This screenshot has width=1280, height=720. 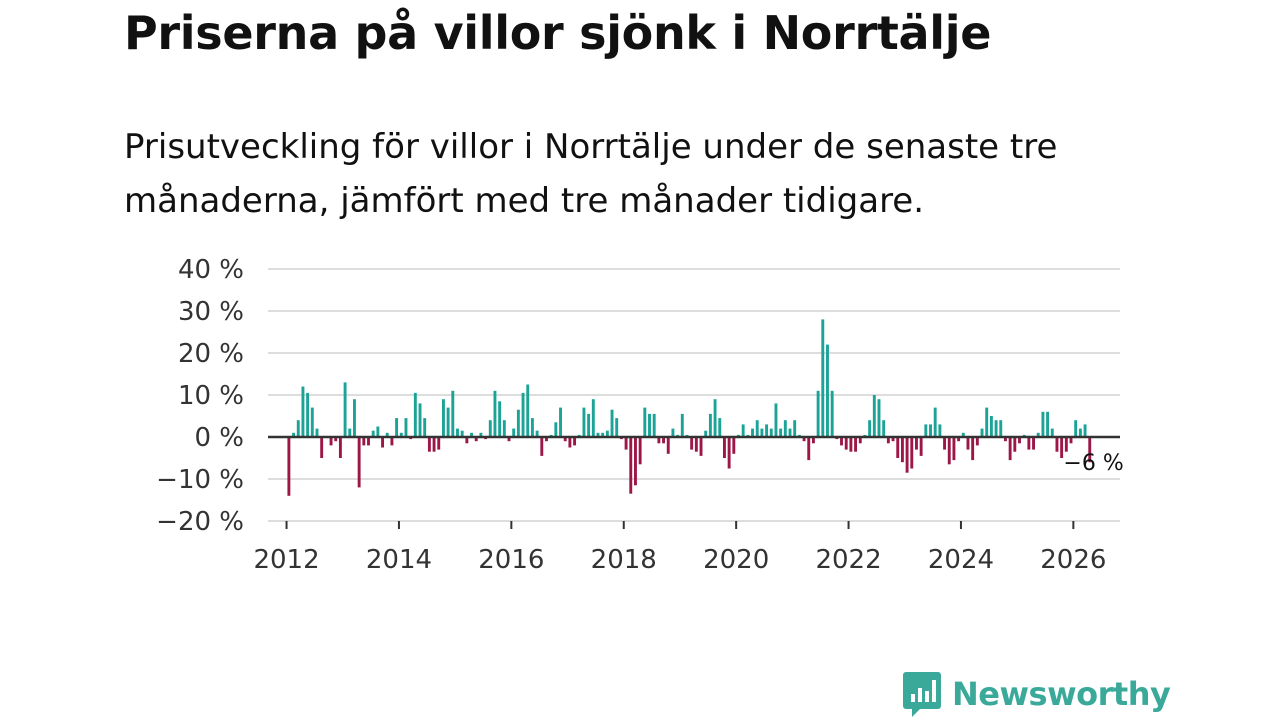 I want to click on newsworthy-logo: Newsworthy, so click(x=1036, y=694).